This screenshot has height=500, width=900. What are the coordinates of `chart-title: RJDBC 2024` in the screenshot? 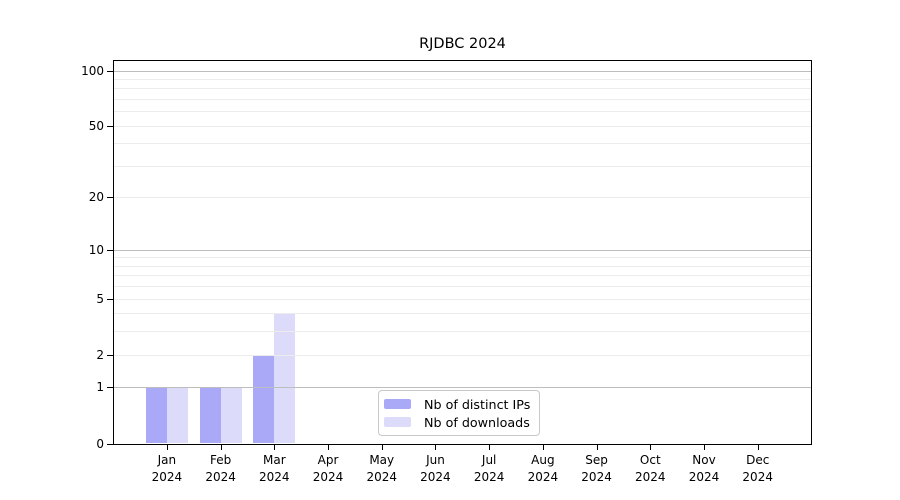 It's located at (462, 44).